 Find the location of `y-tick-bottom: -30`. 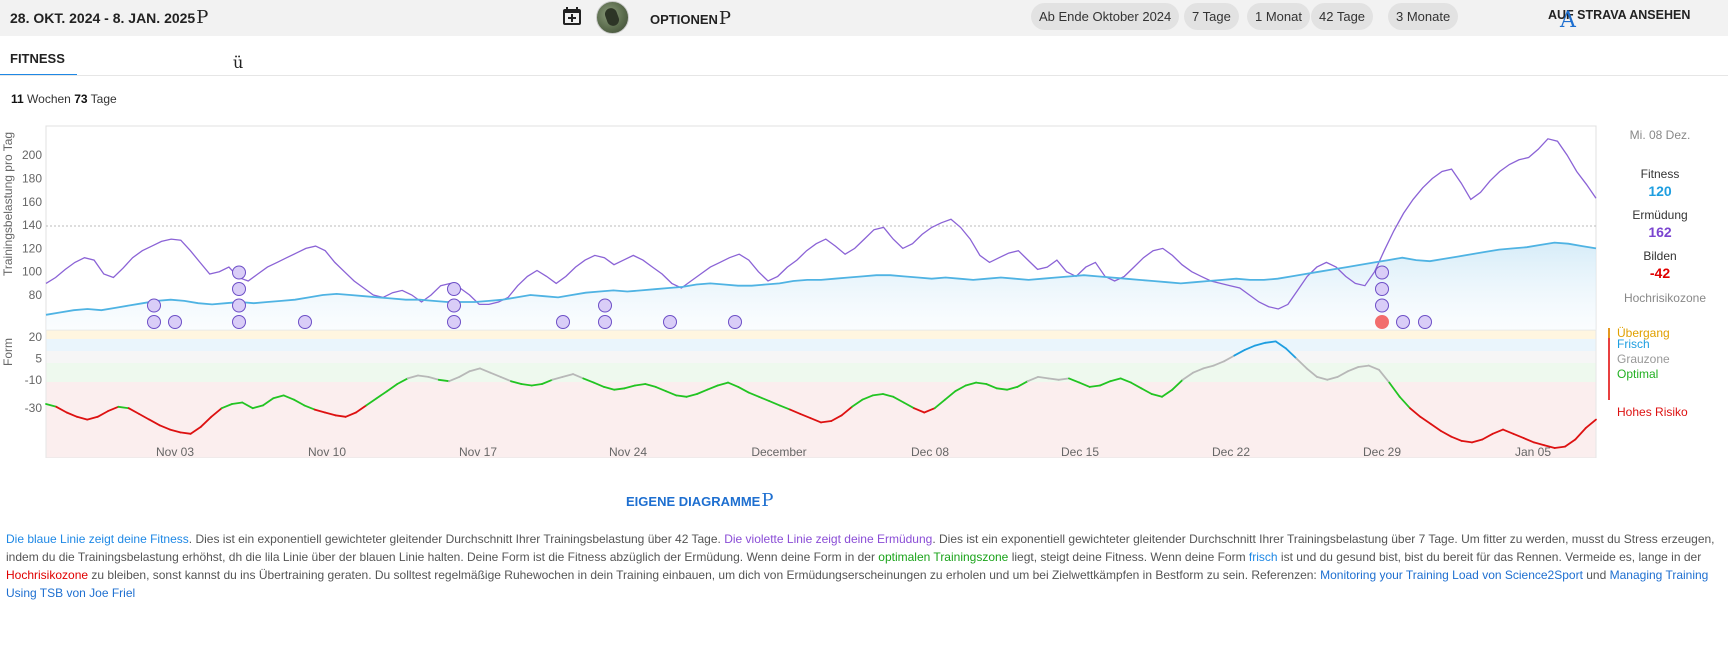

y-tick-bottom: -30 is located at coordinates (34, 408).